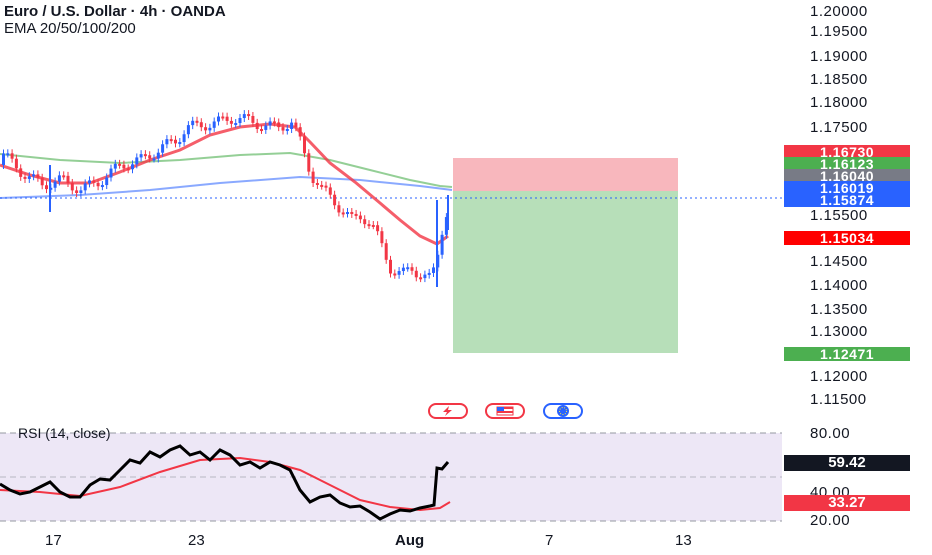 This screenshot has height=555, width=932. Describe the element at coordinates (847, 188) in the screenshot. I see `ema-100-price-tag: 1.16019` at that location.